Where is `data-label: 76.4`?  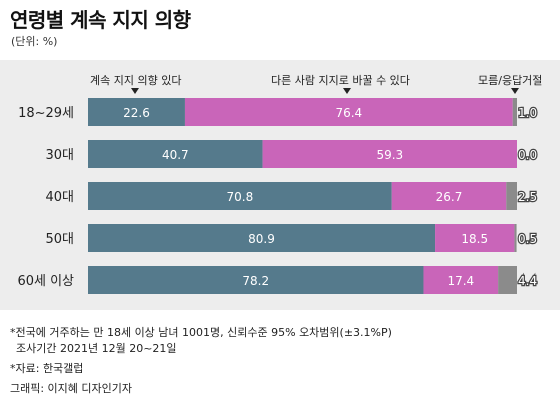
data-label: 76.4 is located at coordinates (348, 113).